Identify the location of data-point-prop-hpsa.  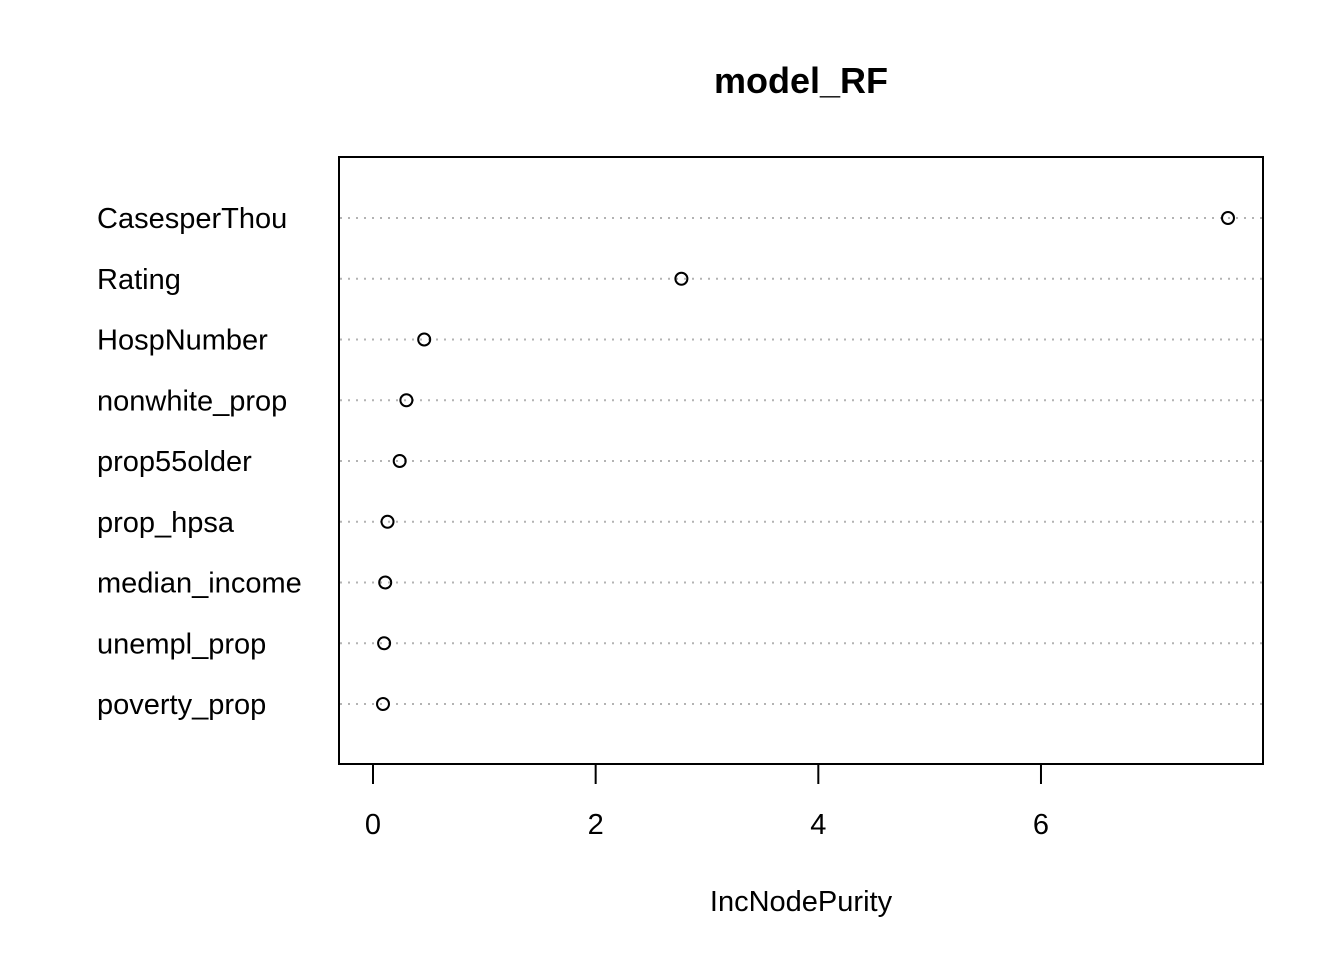
(387, 521).